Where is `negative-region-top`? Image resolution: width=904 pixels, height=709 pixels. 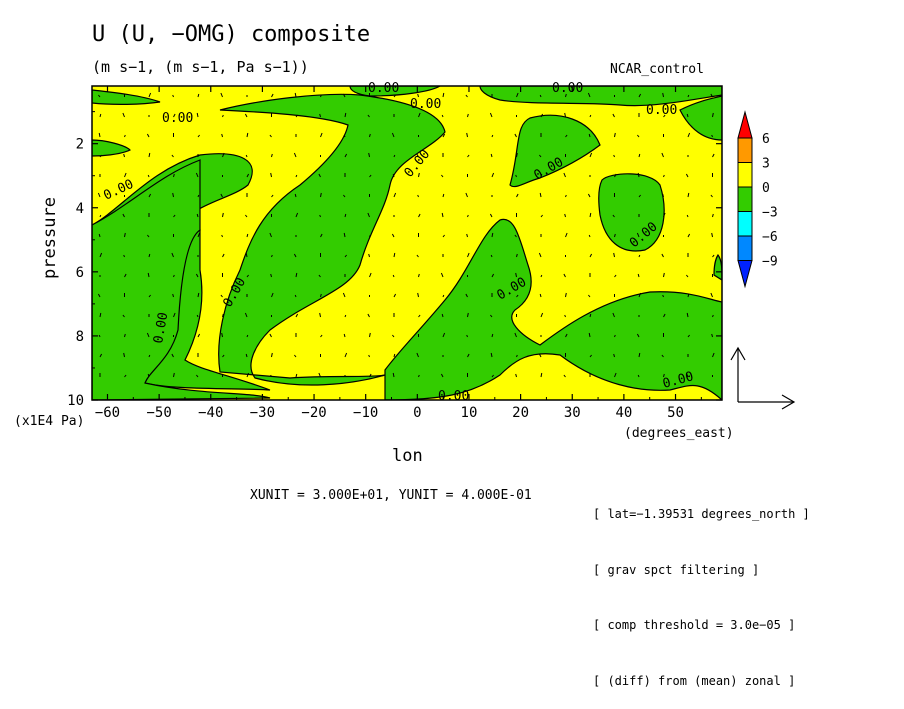
negative-region-top is located at coordinates (600, 96).